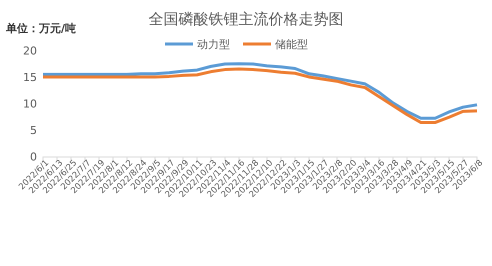 The height and width of the screenshot is (266, 492). I want to click on chart-title: 全国磷酸铁锂主流价格走势图, so click(246, 19).